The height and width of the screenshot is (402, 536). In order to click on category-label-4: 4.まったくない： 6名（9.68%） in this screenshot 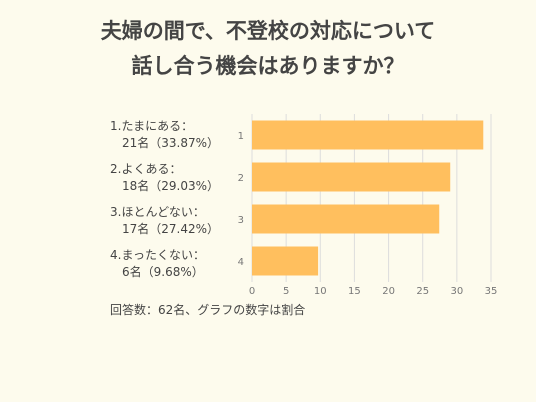, I will do `click(185, 264)`.